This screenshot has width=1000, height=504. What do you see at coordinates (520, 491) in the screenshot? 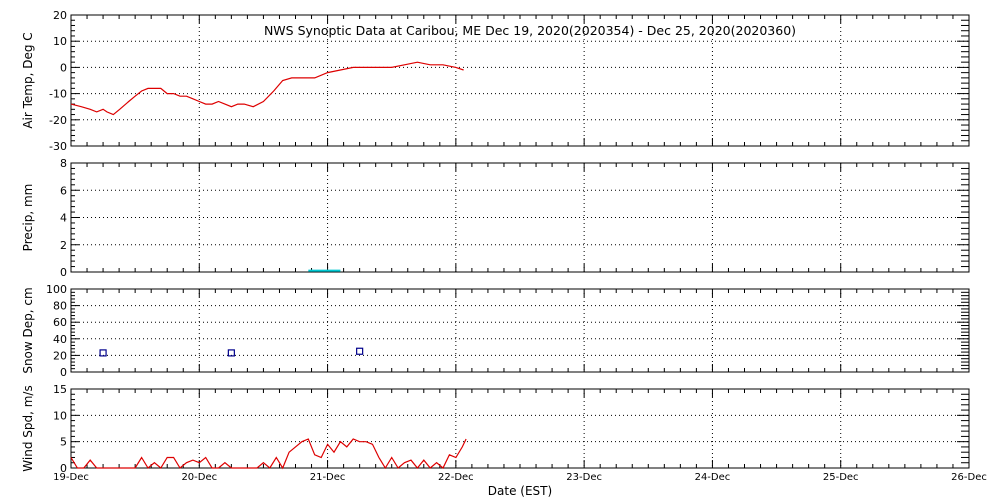
I see `x-axis-label: Date (EST)` at bounding box center [520, 491].